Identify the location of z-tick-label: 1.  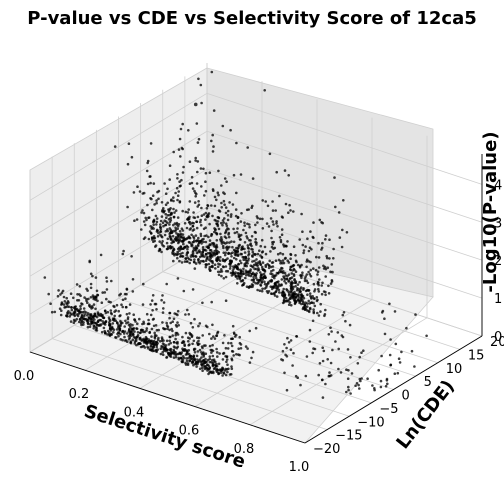
(498, 299).